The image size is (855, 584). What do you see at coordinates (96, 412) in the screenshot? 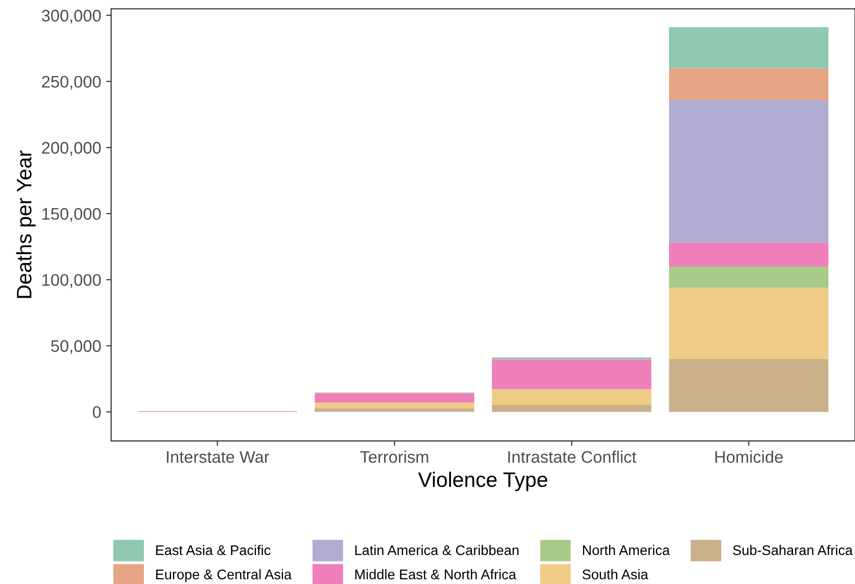
I see `y-tick-label: 0` at bounding box center [96, 412].